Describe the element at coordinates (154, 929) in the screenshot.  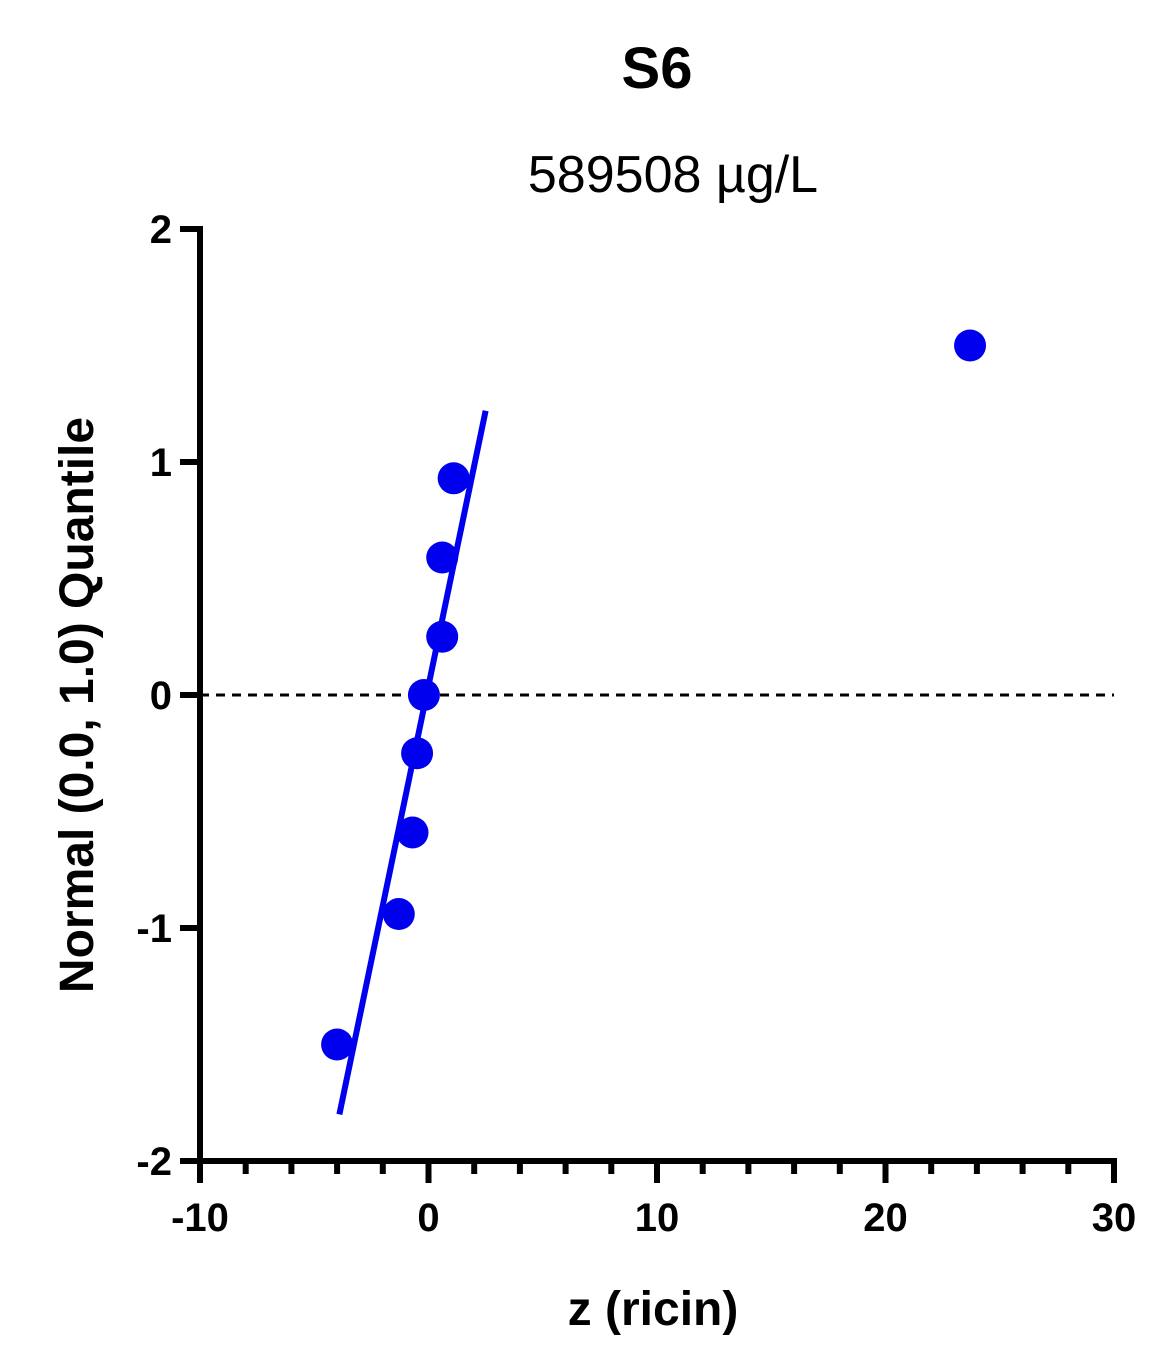
I see `y-tick-label: -1` at that location.